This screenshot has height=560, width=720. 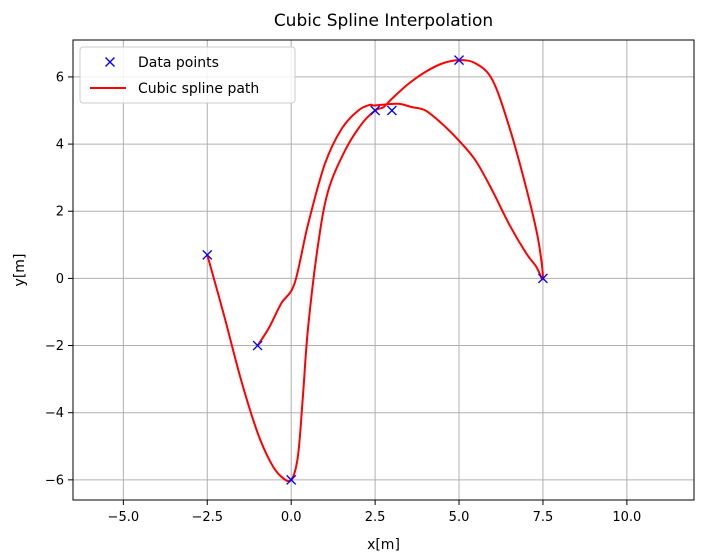 I want to click on y-tick-label: 4, so click(x=60, y=145).